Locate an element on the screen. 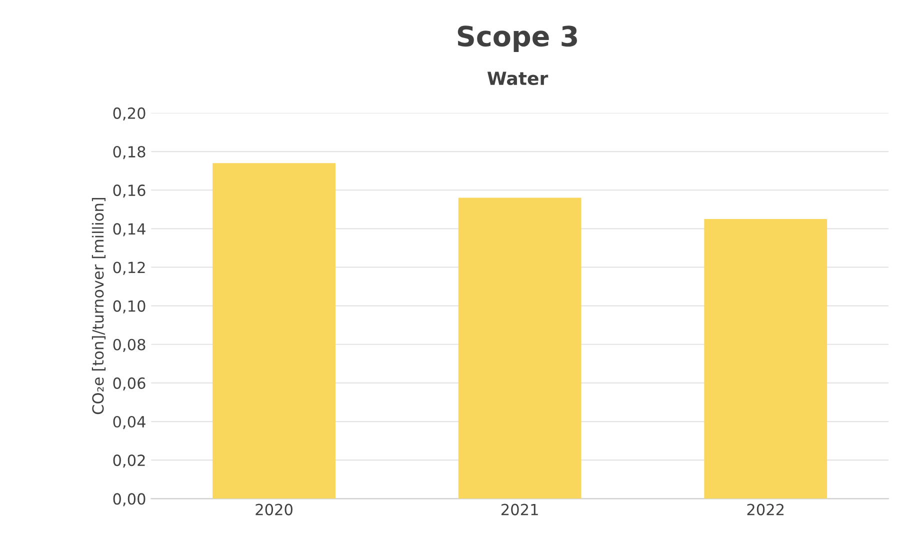  y-axis-title: CO₂e [ton]/turnover [million] is located at coordinates (99, 306).